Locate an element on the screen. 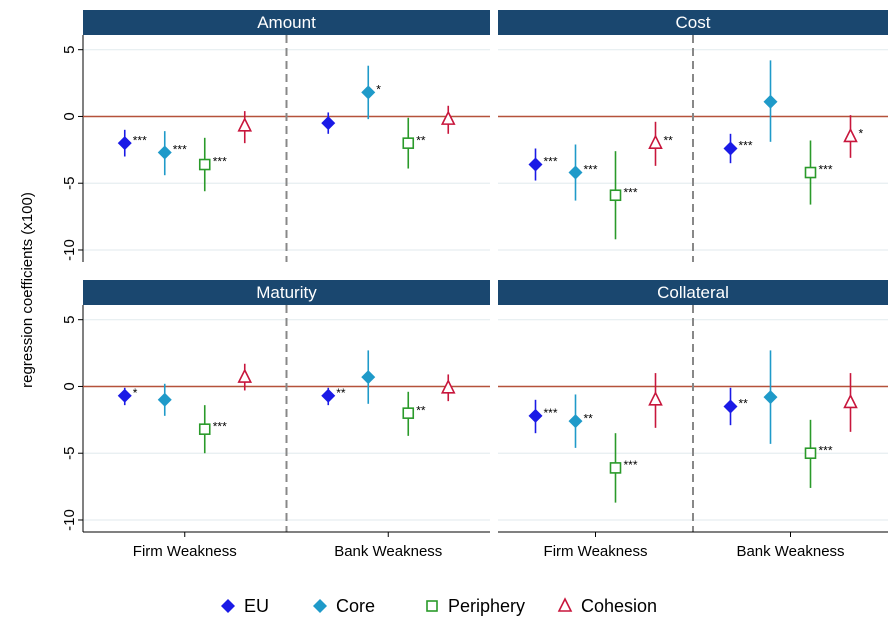 The image size is (888, 626). legend-label: EU is located at coordinates (256, 606).